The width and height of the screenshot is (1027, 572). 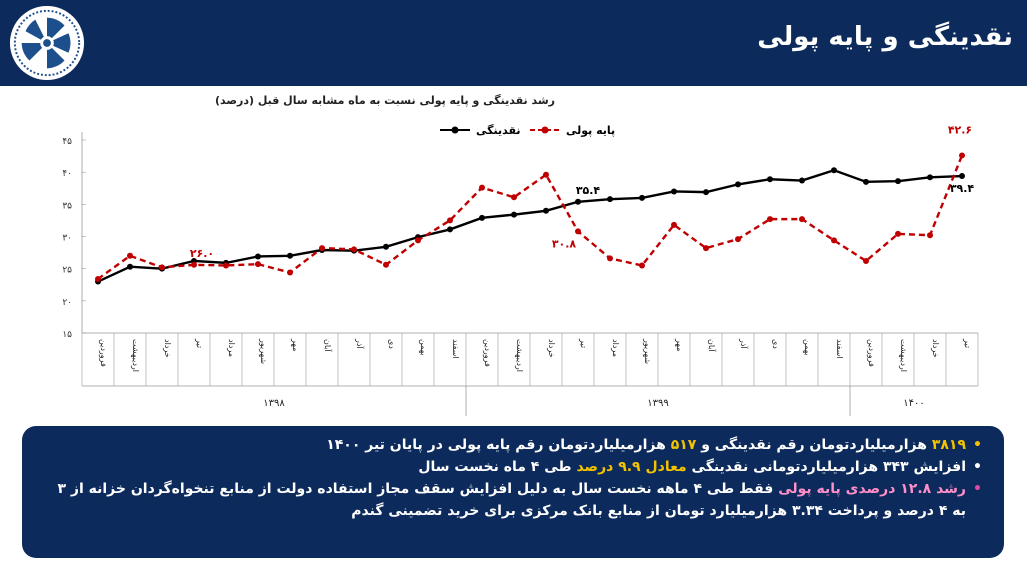 What do you see at coordinates (498, 130) in the screenshot?
I see `legend-label-liquidity: نقدینگی` at bounding box center [498, 130].